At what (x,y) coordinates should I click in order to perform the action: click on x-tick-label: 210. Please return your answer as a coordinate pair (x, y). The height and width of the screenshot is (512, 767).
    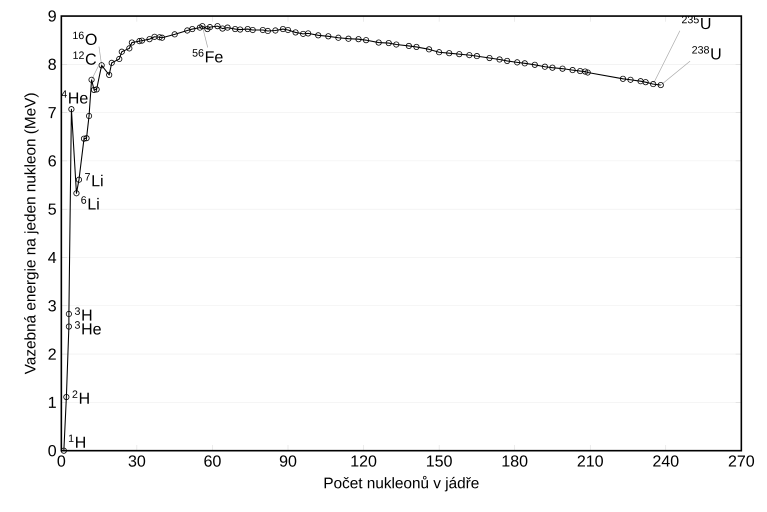
    Looking at the image, I should click on (590, 461).